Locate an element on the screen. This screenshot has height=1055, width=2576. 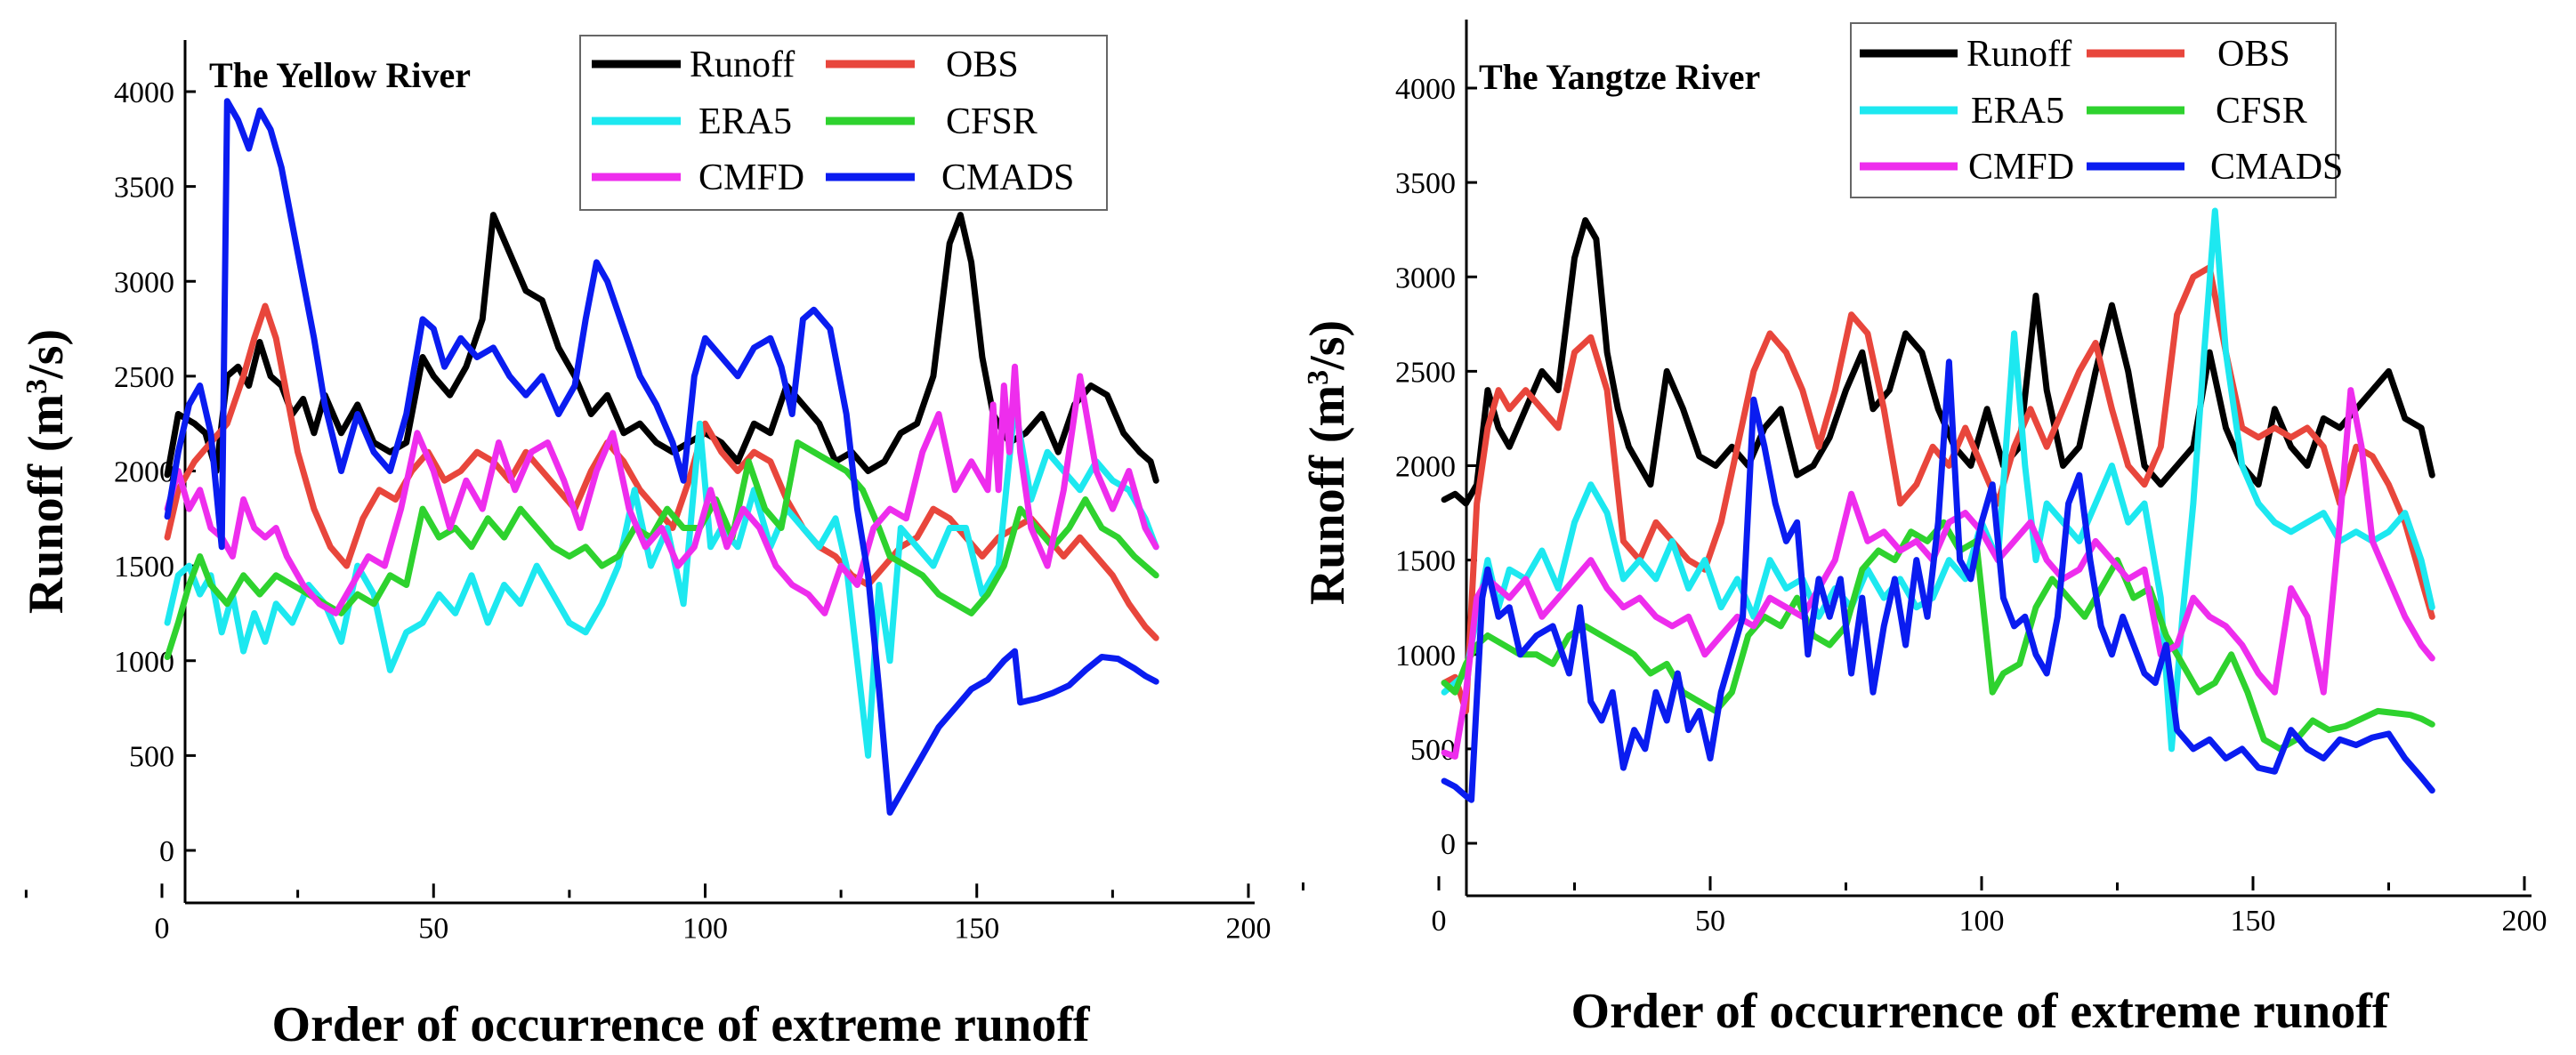
series-line-cmfd is located at coordinates (661, 490).